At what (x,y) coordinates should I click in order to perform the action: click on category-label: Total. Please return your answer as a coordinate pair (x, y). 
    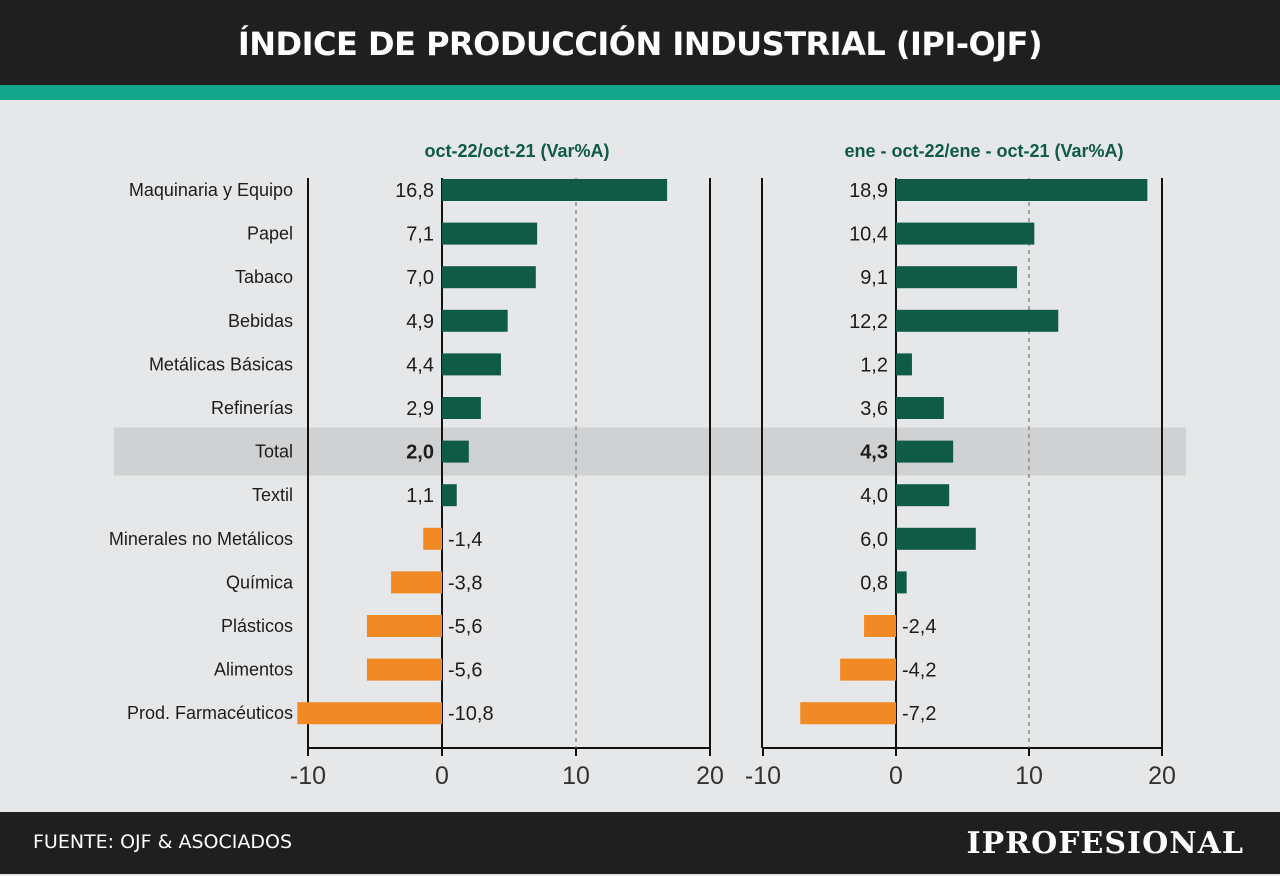
    Looking at the image, I should click on (274, 452).